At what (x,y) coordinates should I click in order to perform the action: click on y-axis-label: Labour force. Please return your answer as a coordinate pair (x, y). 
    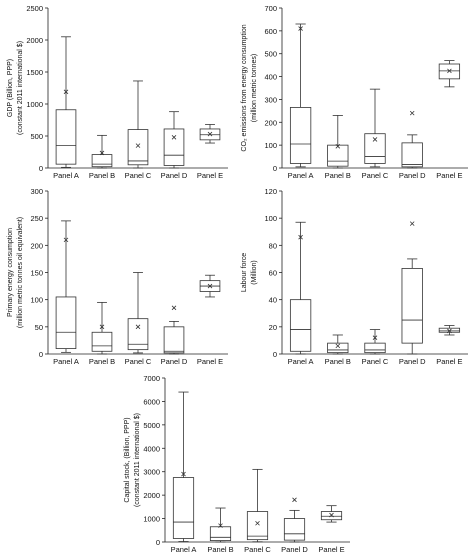
    Looking at the image, I should click on (244, 272).